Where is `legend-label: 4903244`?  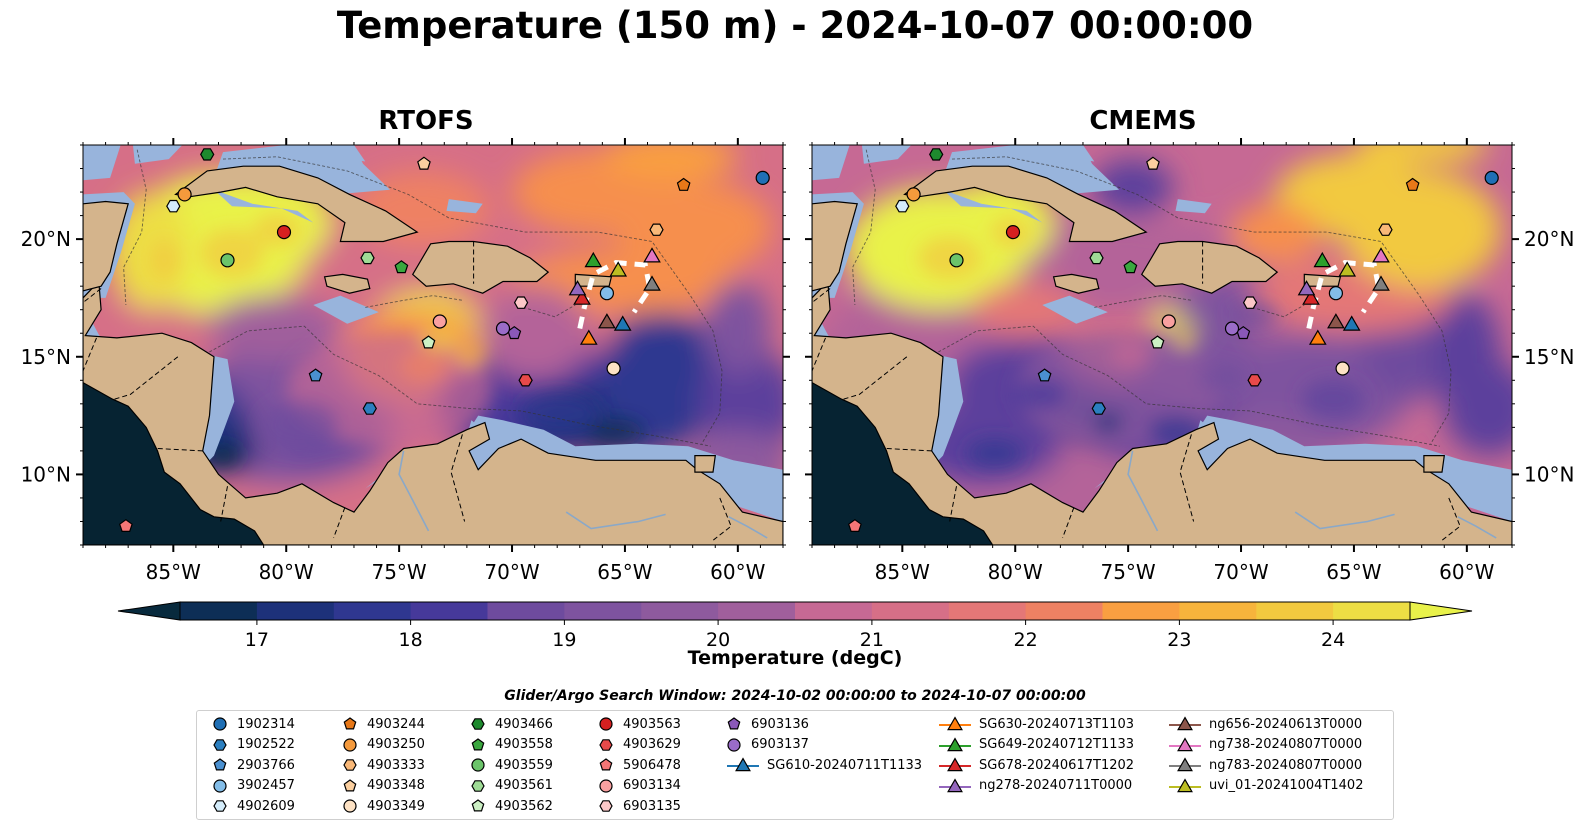 legend-label: 4903244 is located at coordinates (396, 724).